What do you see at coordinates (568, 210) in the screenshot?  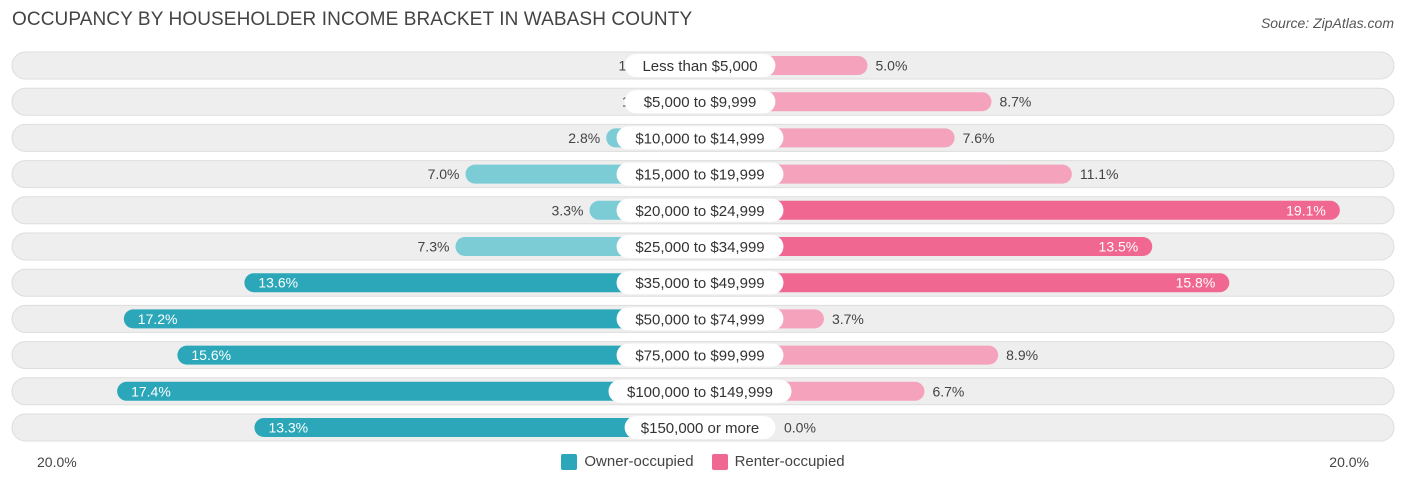 I see `owner-value-label: 3.3%` at bounding box center [568, 210].